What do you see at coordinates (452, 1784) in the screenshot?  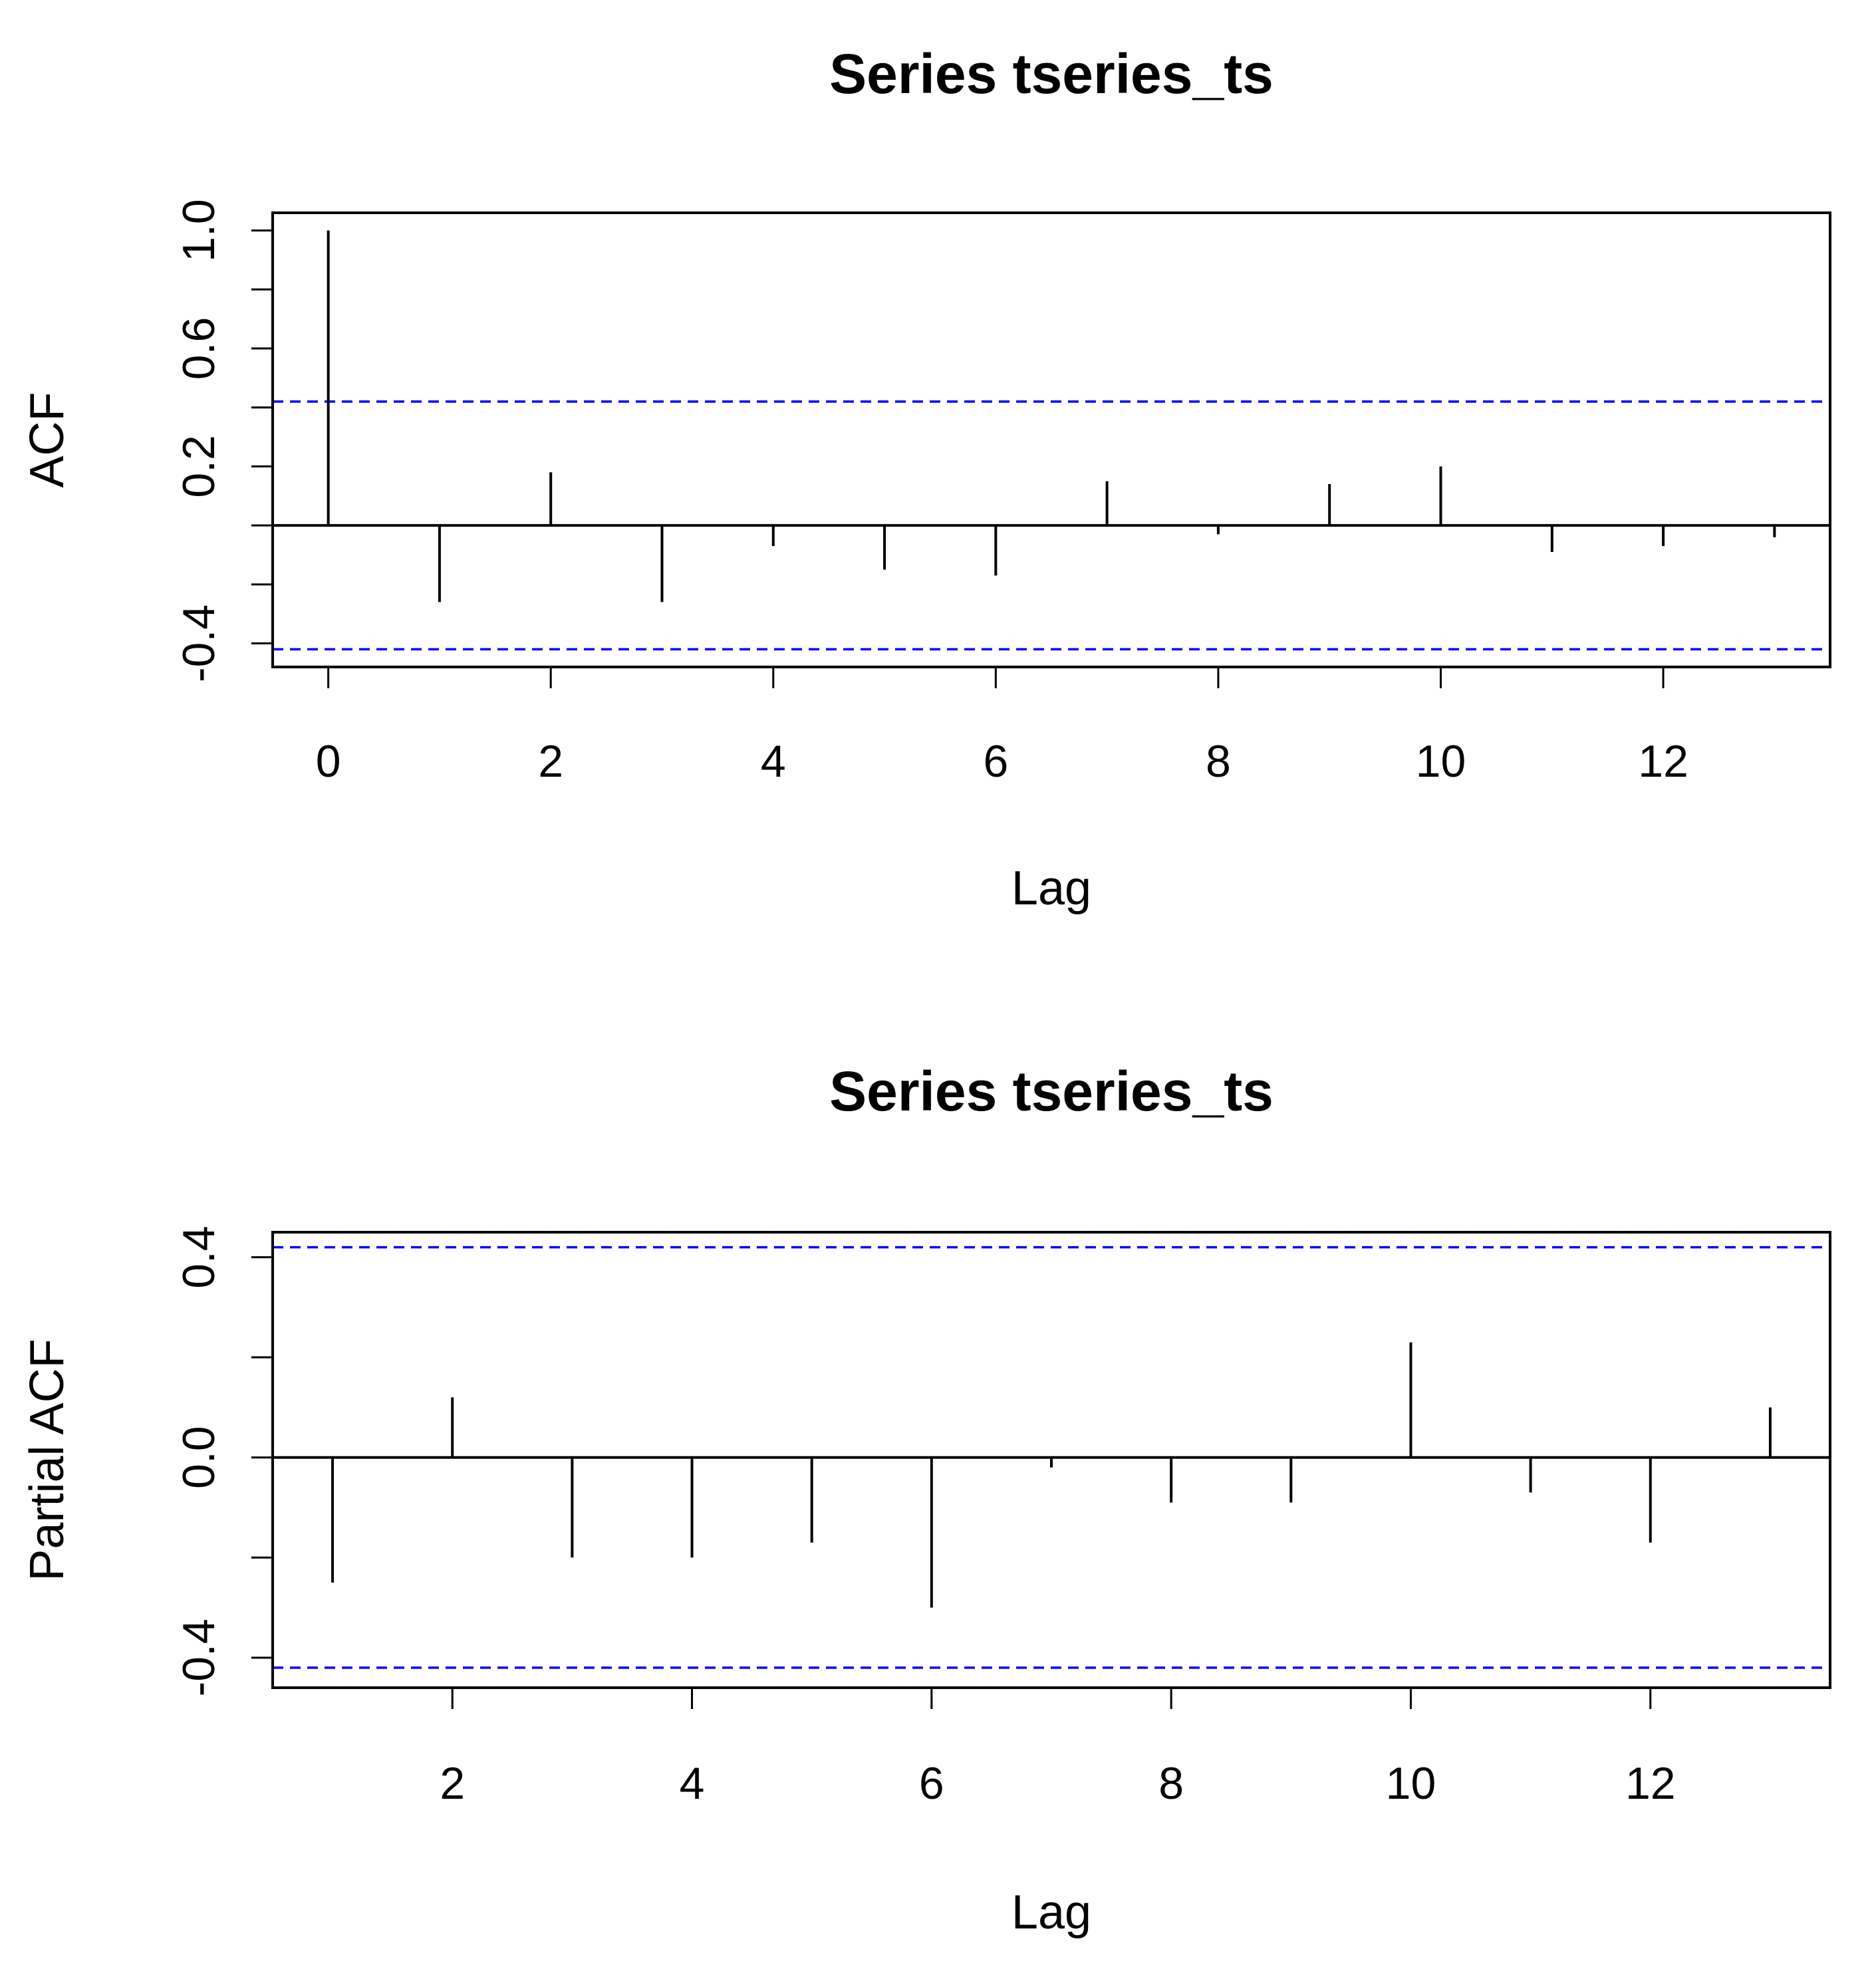 I see `pacf-x-tick-label: 2` at bounding box center [452, 1784].